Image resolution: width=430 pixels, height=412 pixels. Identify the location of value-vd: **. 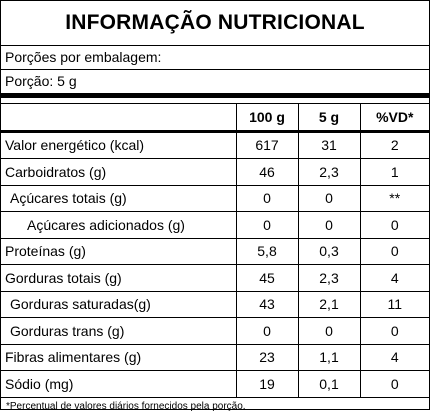
(394, 198).